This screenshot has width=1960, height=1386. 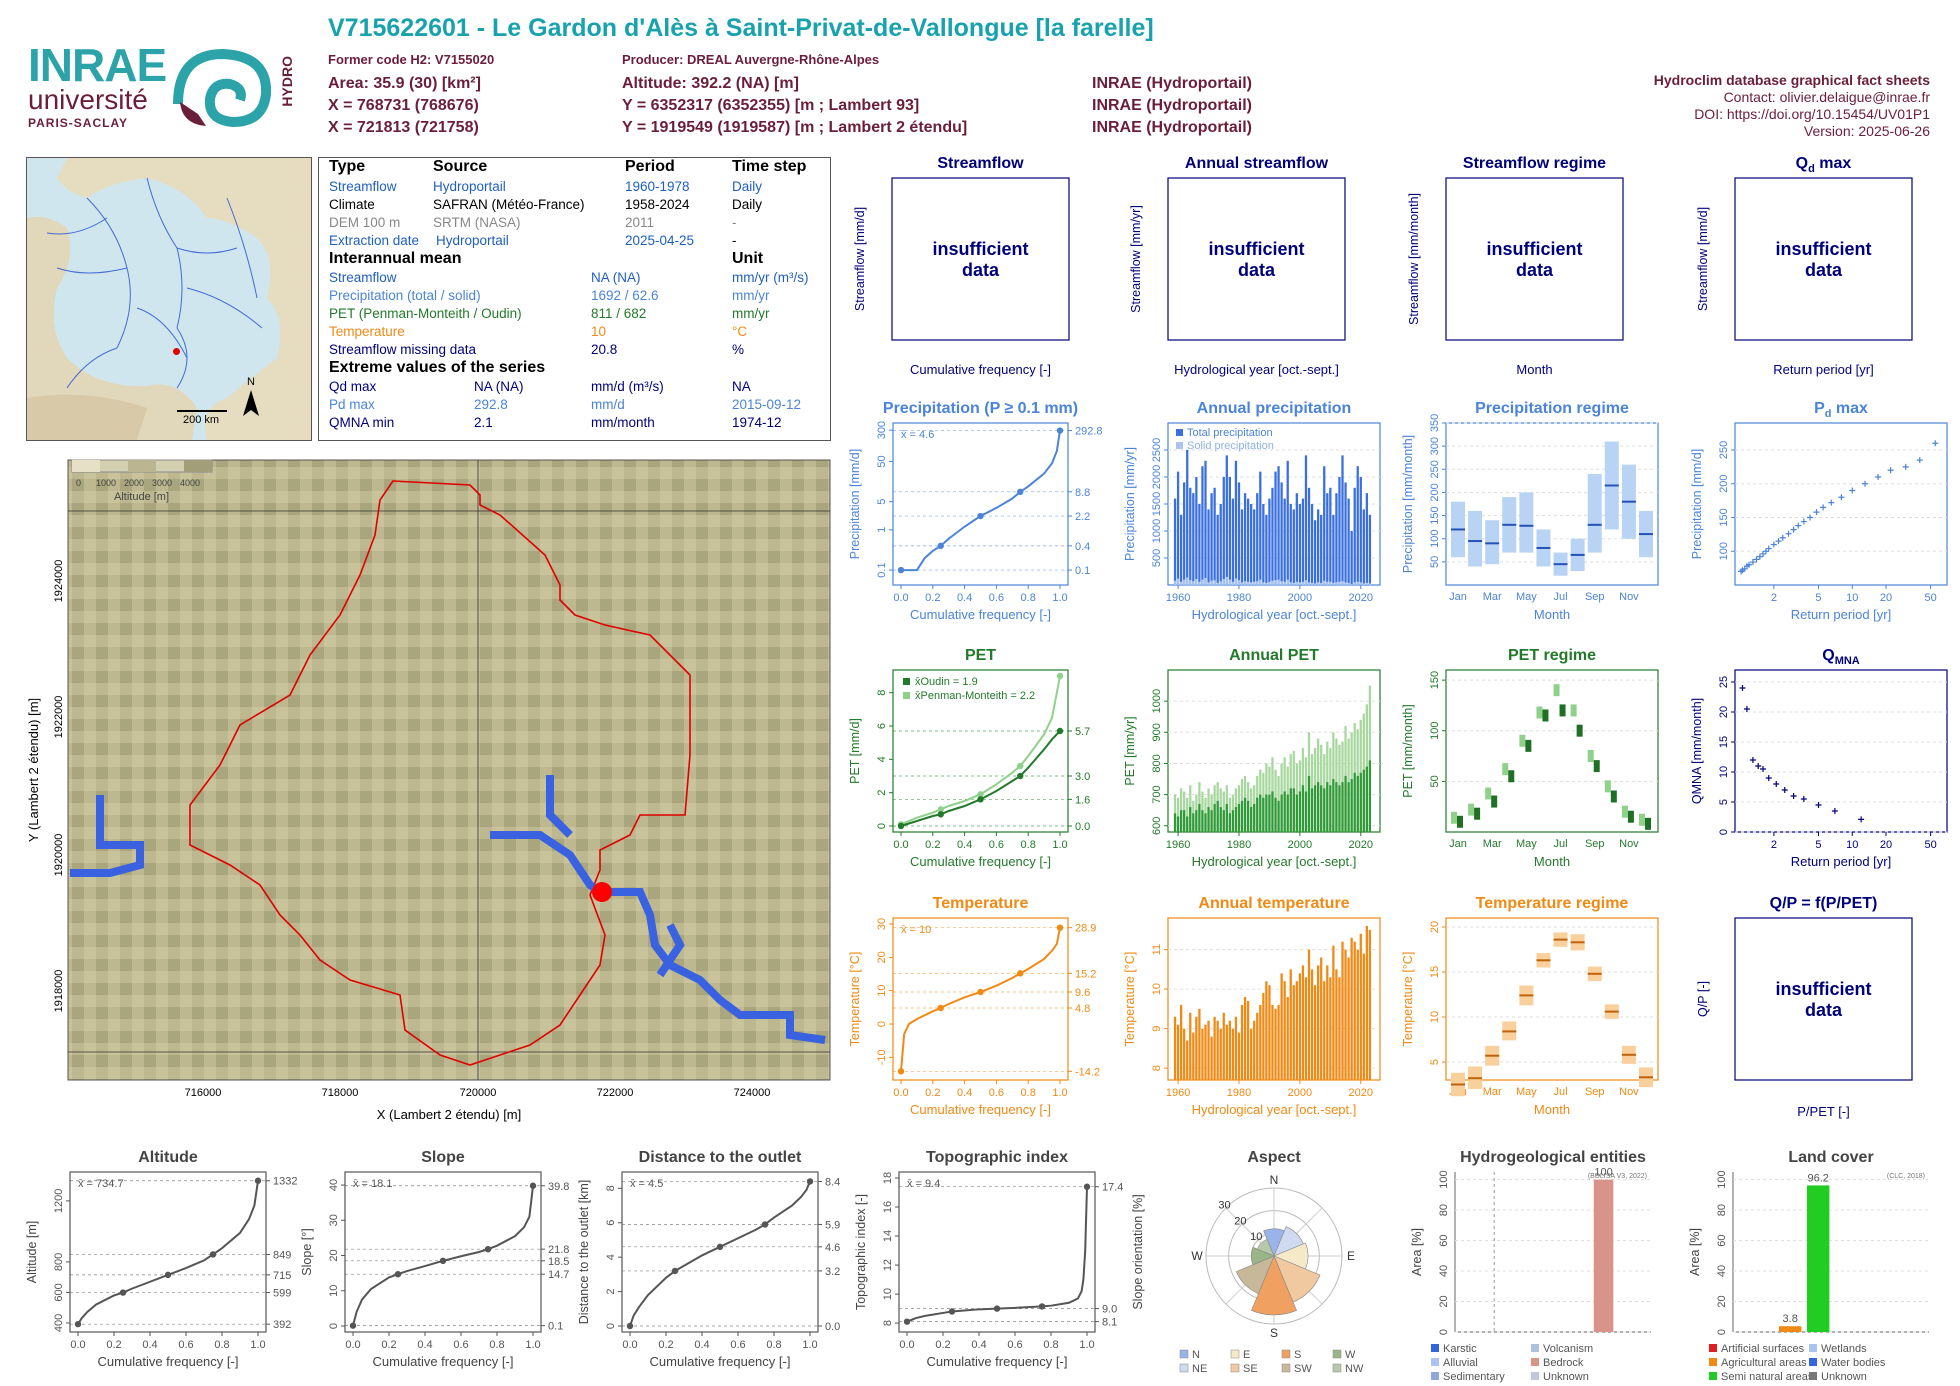 What do you see at coordinates (1086, 1345) in the screenshot?
I see `topographic_index-xtick-label: 1.0` at bounding box center [1086, 1345].